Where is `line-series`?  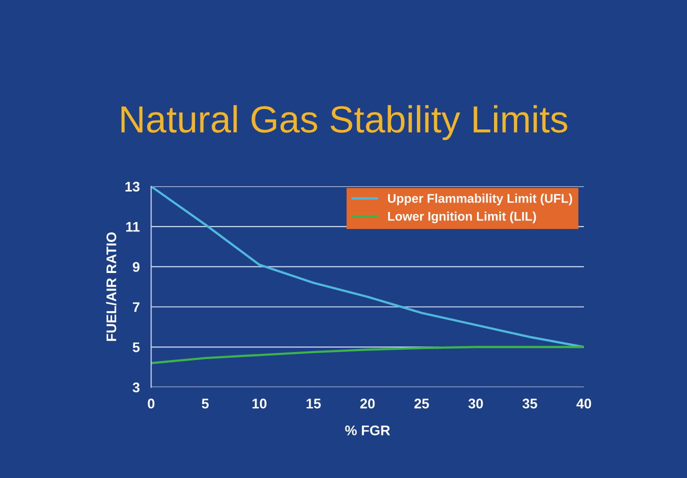
line-series is located at coordinates (367, 355).